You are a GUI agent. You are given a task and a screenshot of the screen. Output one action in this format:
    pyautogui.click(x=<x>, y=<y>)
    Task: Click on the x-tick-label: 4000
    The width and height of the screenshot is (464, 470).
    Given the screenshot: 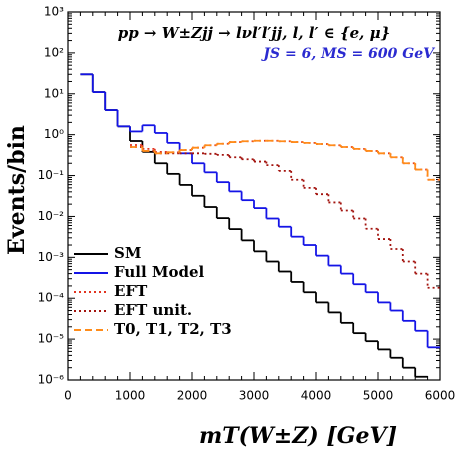 What is the action you would take?
    pyautogui.click(x=316, y=396)
    